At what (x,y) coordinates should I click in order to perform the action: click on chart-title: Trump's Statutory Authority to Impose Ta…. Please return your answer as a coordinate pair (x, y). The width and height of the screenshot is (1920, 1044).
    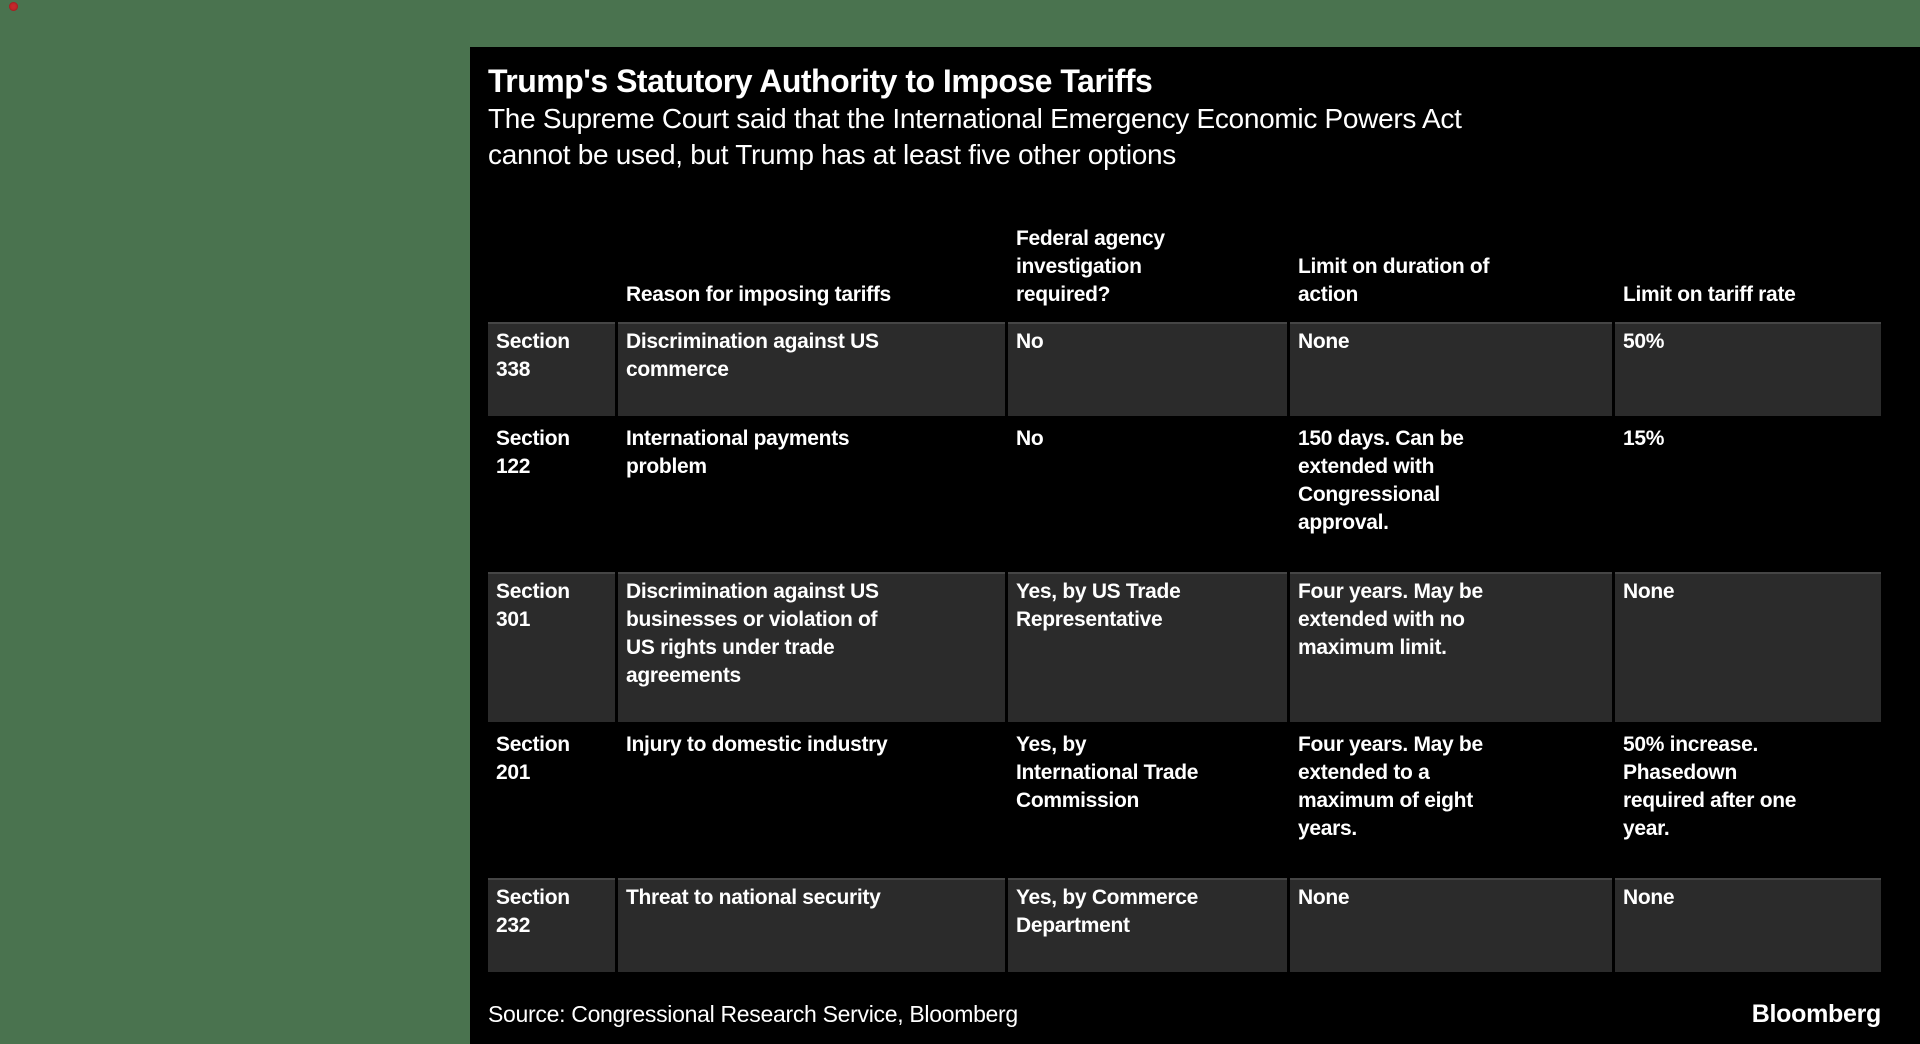
    Looking at the image, I should click on (820, 81).